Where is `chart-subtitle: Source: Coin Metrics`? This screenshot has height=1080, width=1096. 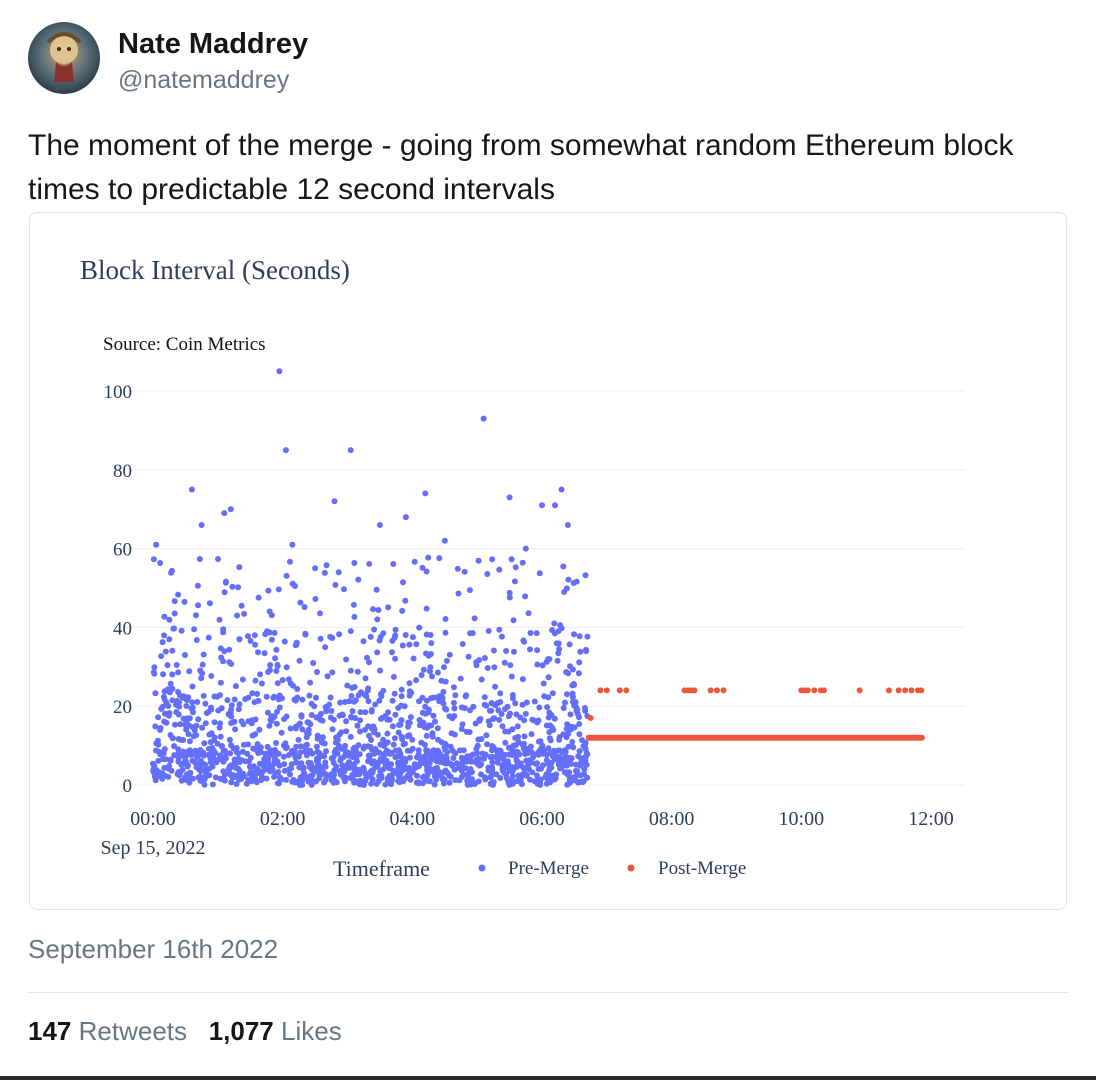 chart-subtitle: Source: Coin Metrics is located at coordinates (184, 344).